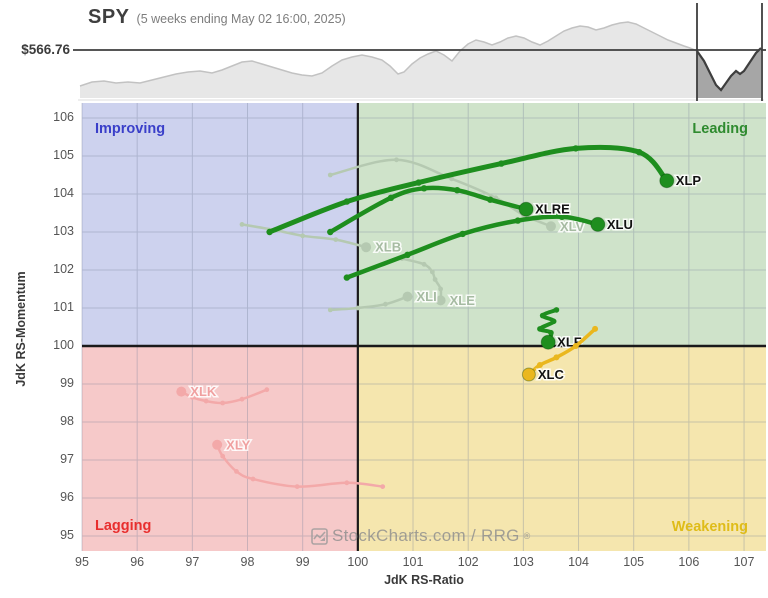 The width and height of the screenshot is (768, 598). Describe the element at coordinates (45, 49) in the screenshot. I see `reference-price-label: $566.76` at that location.